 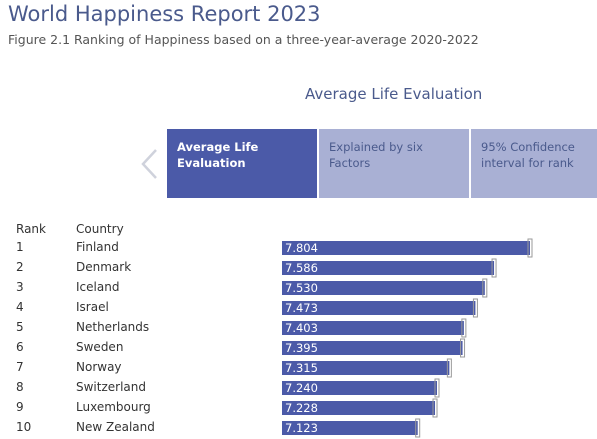 I want to click on page-title: World Happiness Report 2023, so click(x=164, y=14).